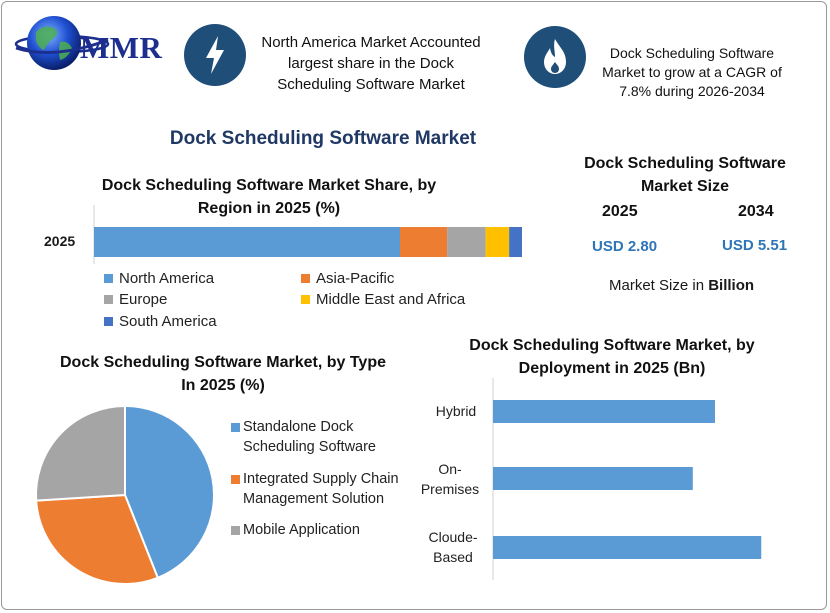 Image resolution: width=830 pixels, height=613 pixels. What do you see at coordinates (731, 285) in the screenshot?
I see `unit-bold: Billion` at bounding box center [731, 285].